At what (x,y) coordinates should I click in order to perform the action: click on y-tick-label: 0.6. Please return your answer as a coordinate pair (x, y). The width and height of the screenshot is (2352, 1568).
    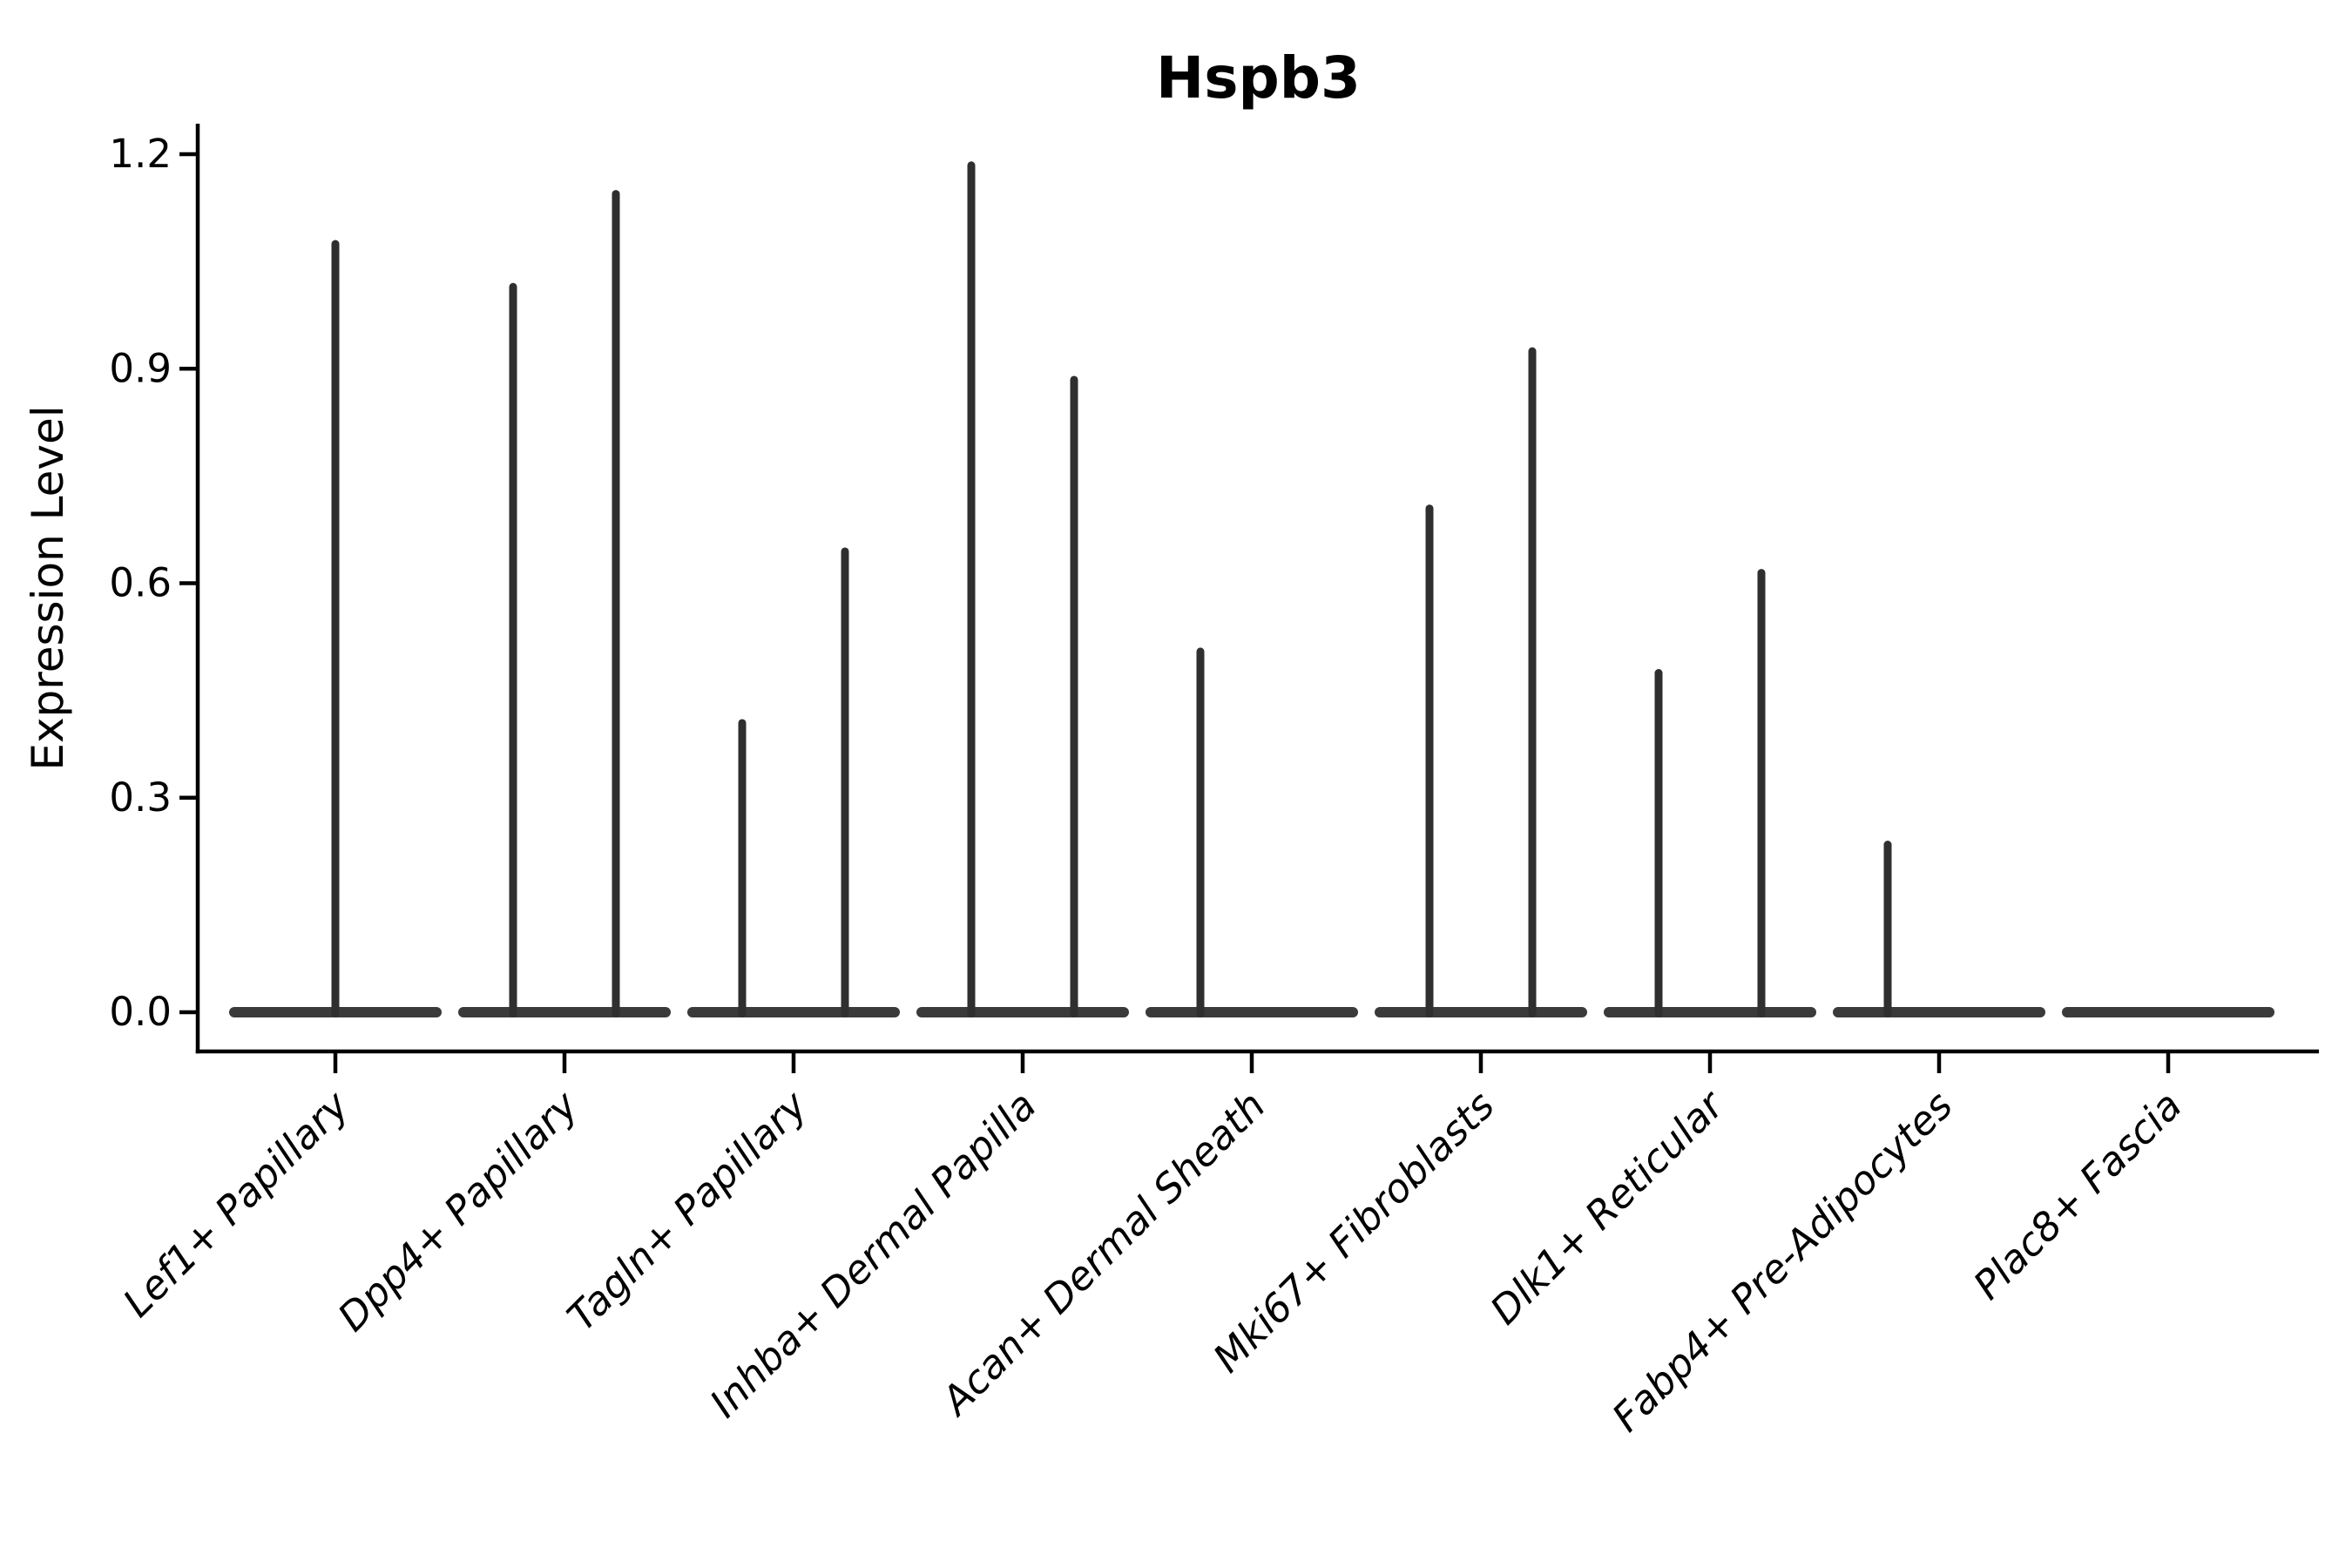
    Looking at the image, I should click on (140, 583).